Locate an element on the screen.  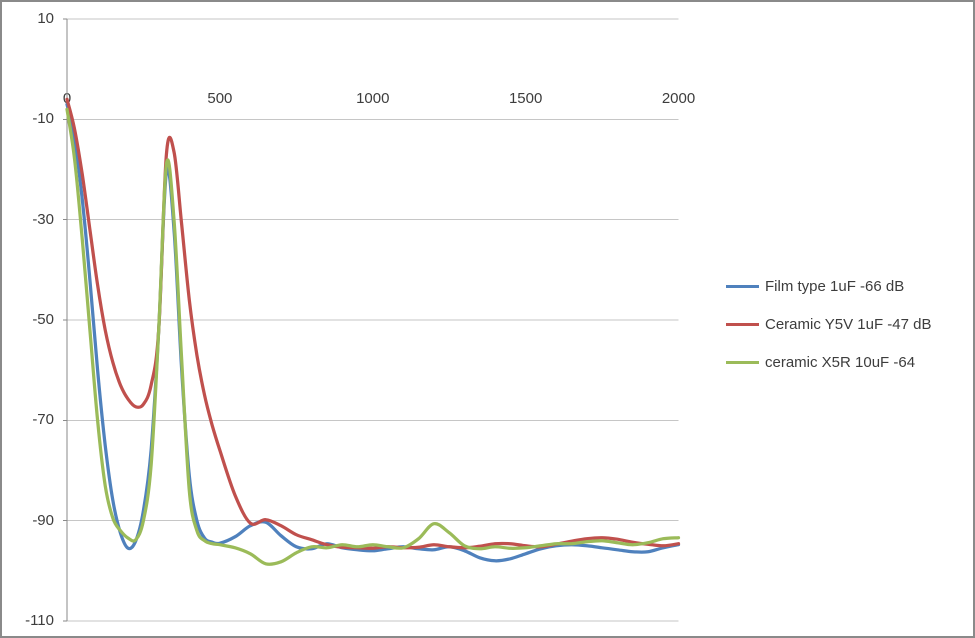
y-tick-label: -30 is located at coordinates (43, 219).